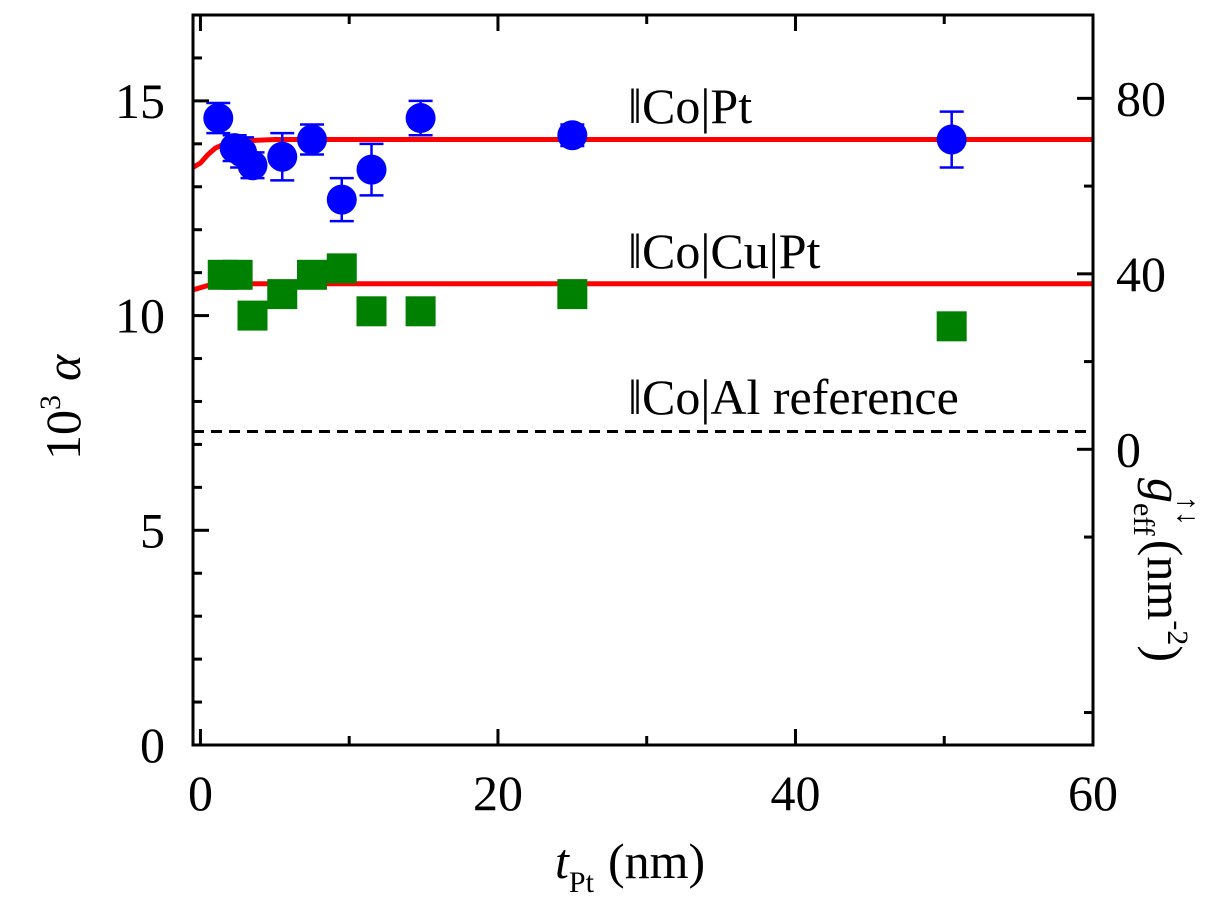 Image resolution: width=1218 pixels, height=900 pixels. What do you see at coordinates (1093, 793) in the screenshot?
I see `x-tick-label: 60` at bounding box center [1093, 793].